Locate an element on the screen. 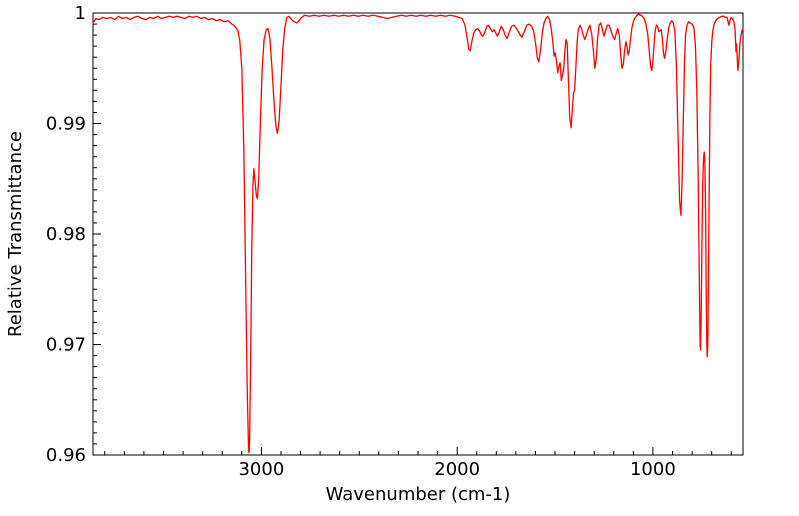 The height and width of the screenshot is (516, 799). y-axis-tick-labels: 0.96 0.97 0.98 0.99 1 is located at coordinates (66, 234).